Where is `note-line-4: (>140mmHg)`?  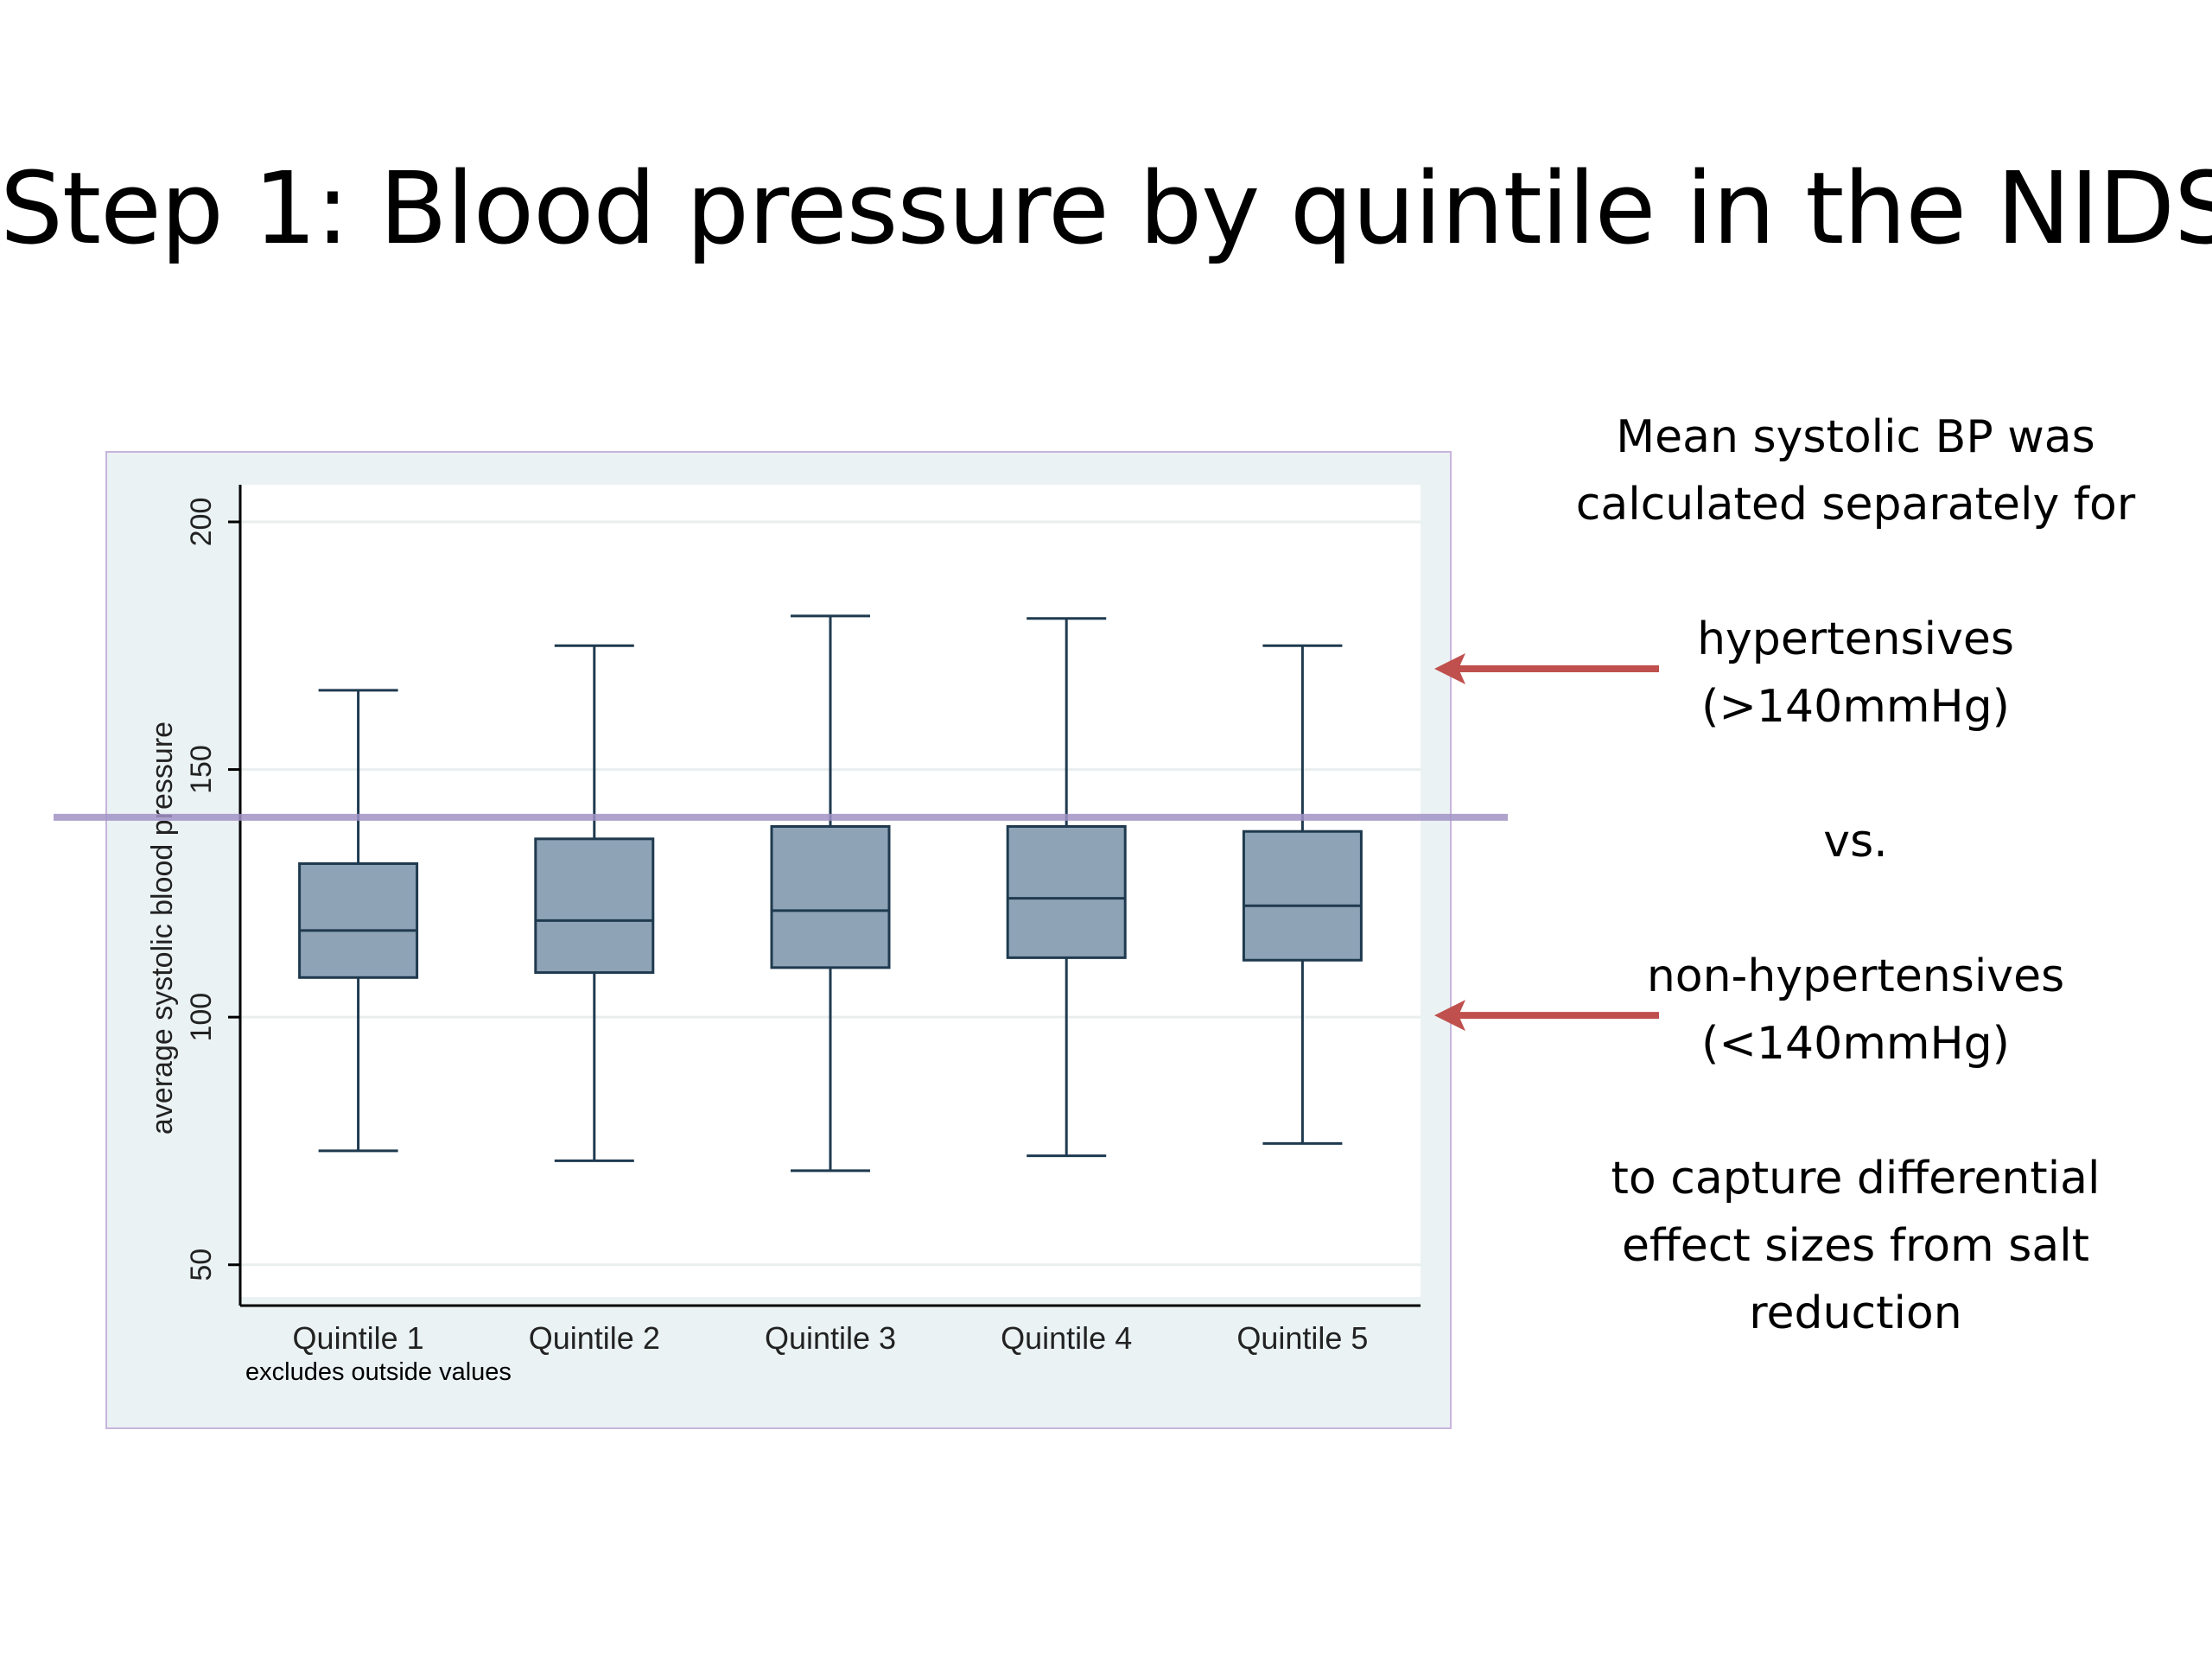 note-line-4: (>140mmHg) is located at coordinates (1855, 707).